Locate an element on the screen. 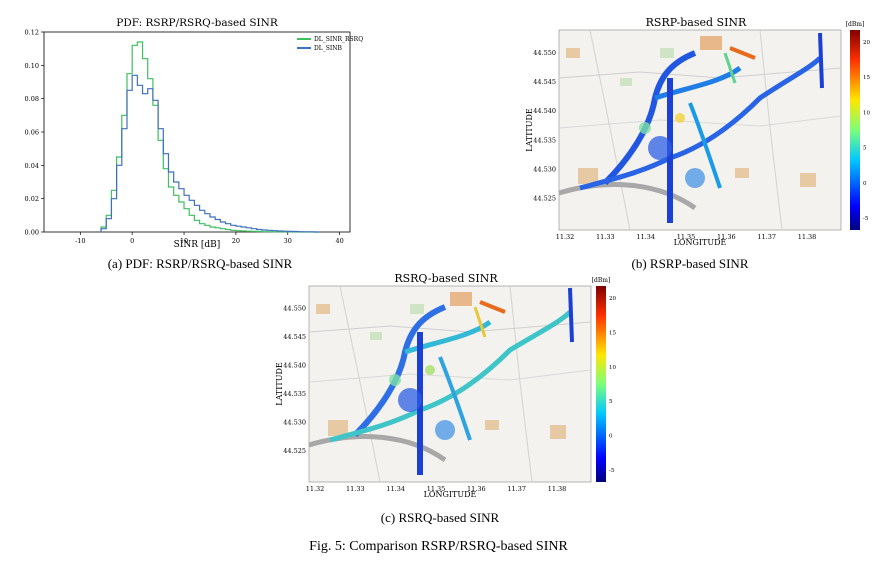 The height and width of the screenshot is (574, 877). rsrq-colorbar is located at coordinates (601, 384).